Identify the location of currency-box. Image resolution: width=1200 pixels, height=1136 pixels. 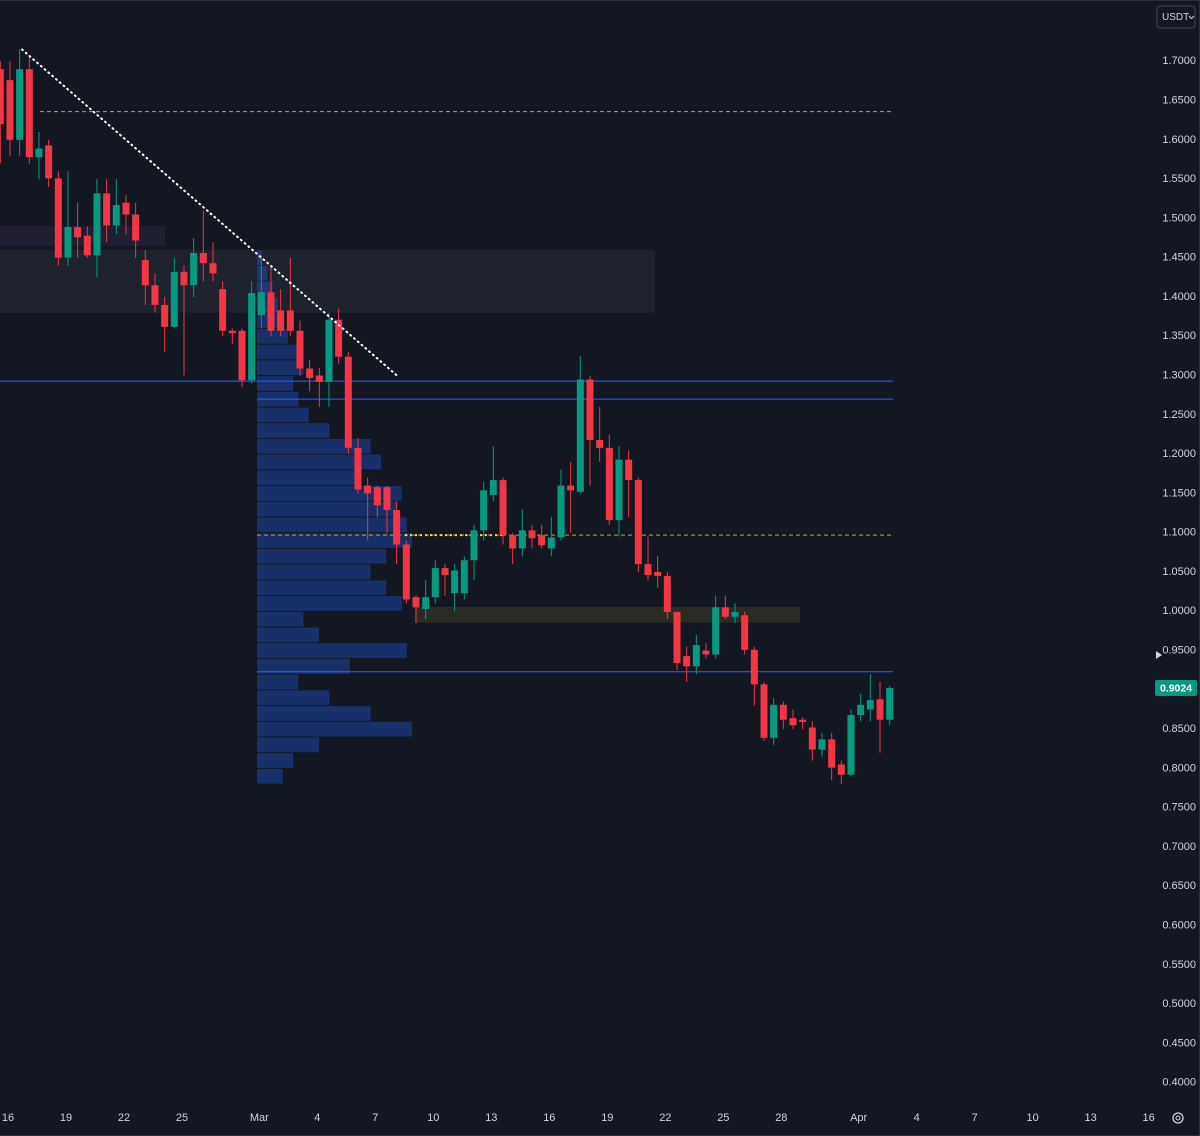
(1176, 17).